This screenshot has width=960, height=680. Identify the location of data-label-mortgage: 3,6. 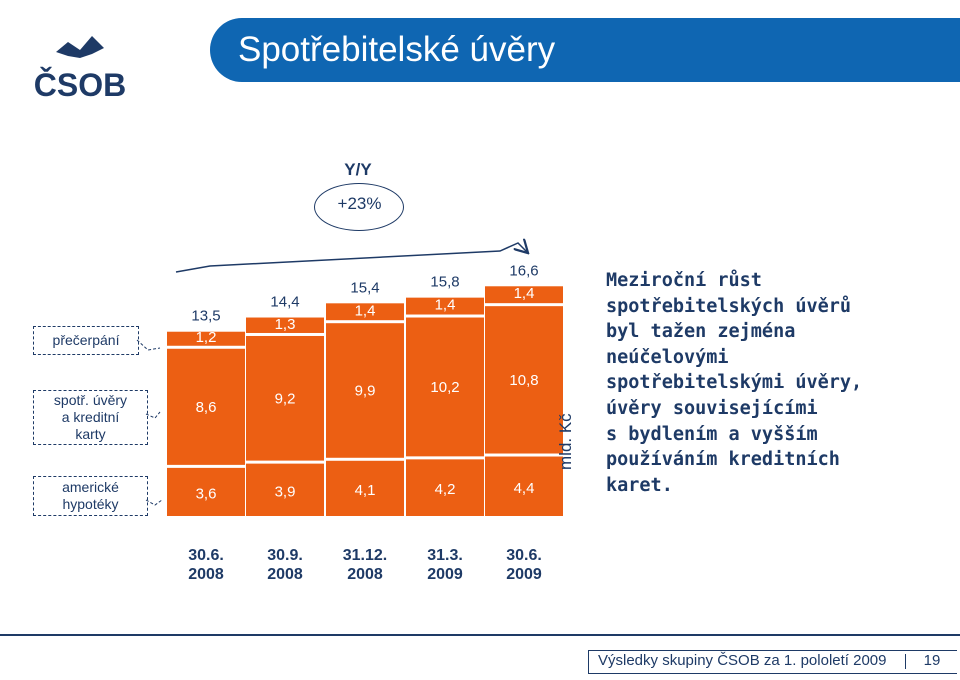
(206, 493).